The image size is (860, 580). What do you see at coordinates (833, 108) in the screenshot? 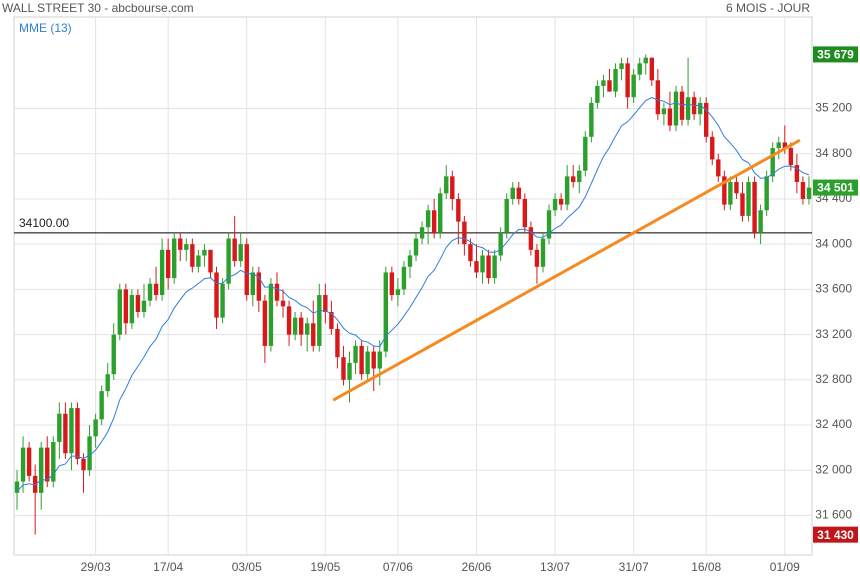
I see `y-tick-label: 35 200` at bounding box center [833, 108].